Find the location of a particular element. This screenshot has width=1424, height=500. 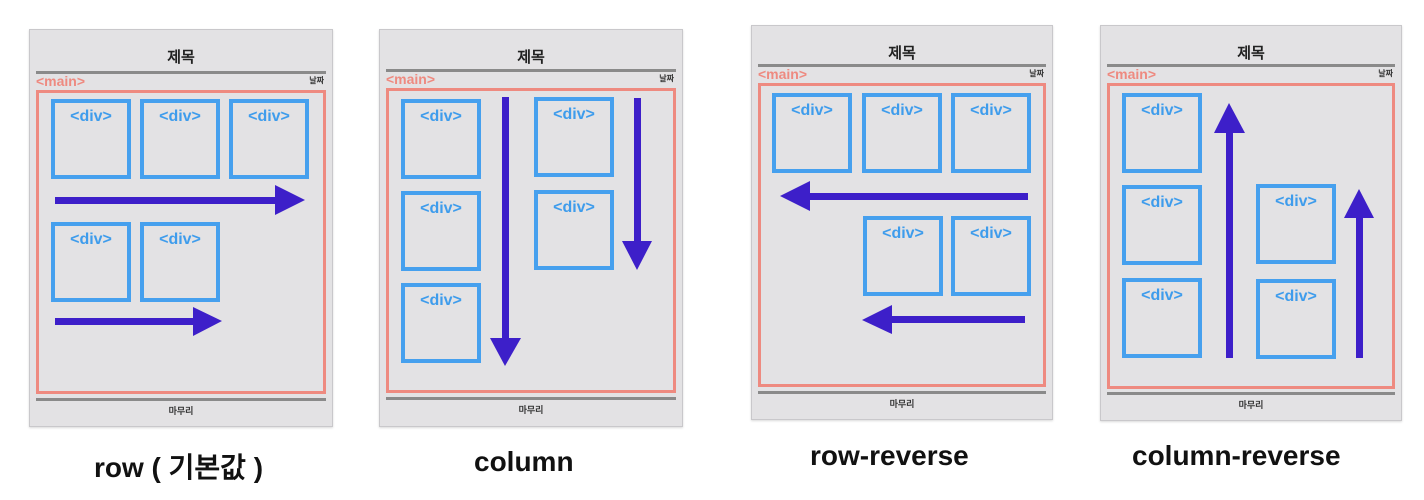

flex-direction-caption: row ( 기본값 ) is located at coordinates (179, 467).